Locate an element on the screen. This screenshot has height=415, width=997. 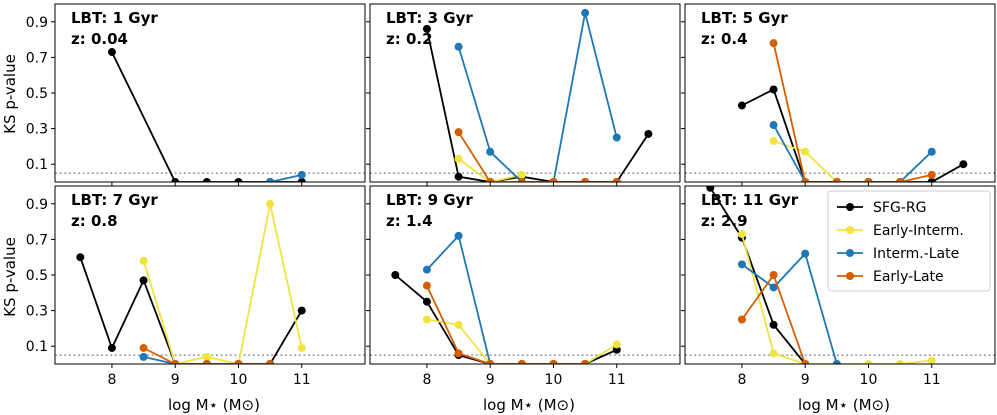
y-tick-label: 0.5 is located at coordinates (37, 276).